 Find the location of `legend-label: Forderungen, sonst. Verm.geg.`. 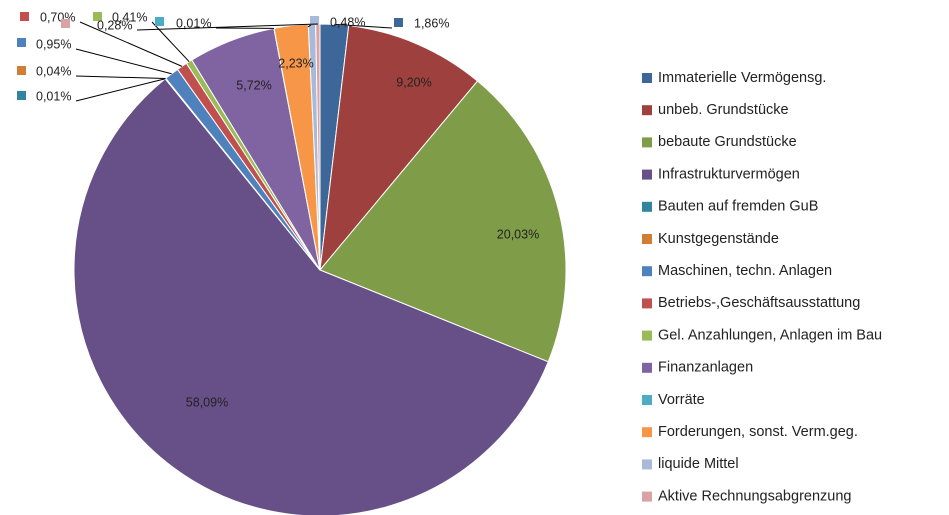

legend-label: Forderungen, sonst. Verm.geg. is located at coordinates (758, 432).